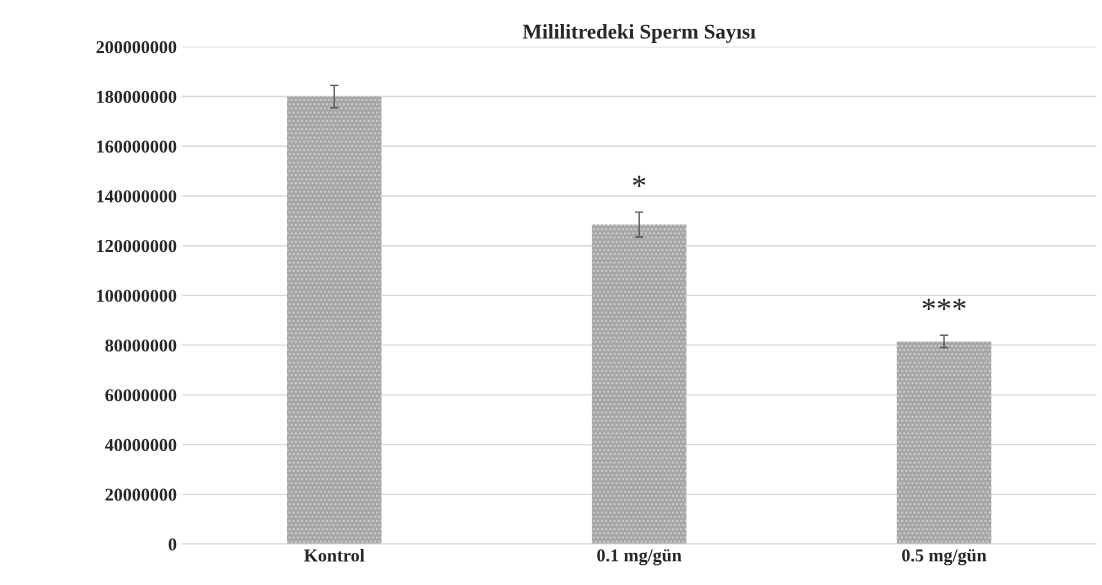  What do you see at coordinates (141, 345) in the screenshot?
I see `y-tick-label: 80000000` at bounding box center [141, 345].